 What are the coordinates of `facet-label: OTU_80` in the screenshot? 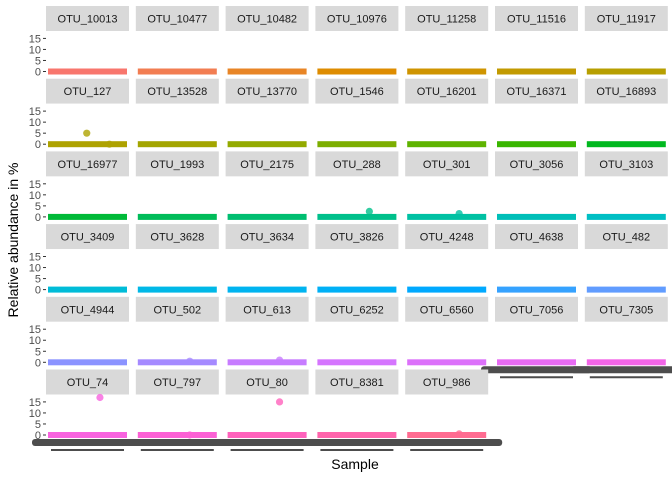 It's located at (267, 383).